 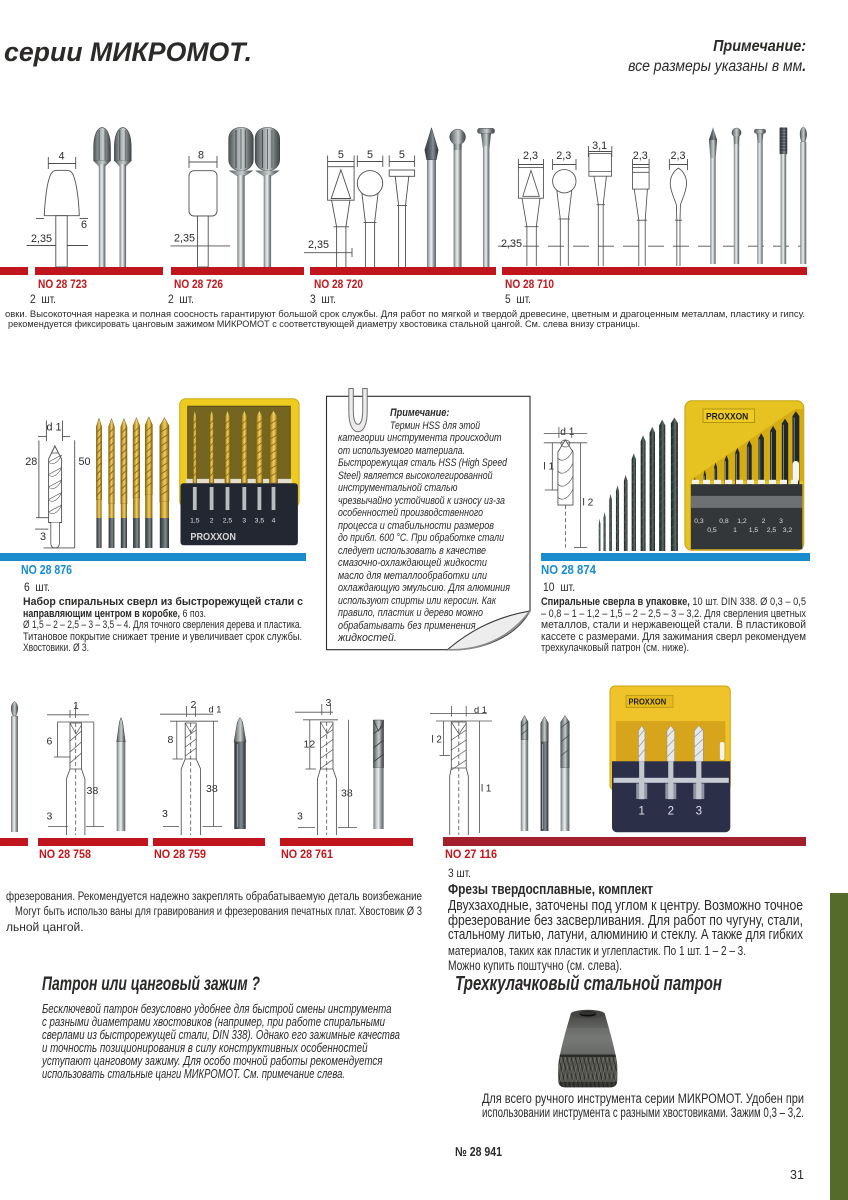 What do you see at coordinates (724, 521) in the screenshot?
I see `svg-text: 0,8` at bounding box center [724, 521].